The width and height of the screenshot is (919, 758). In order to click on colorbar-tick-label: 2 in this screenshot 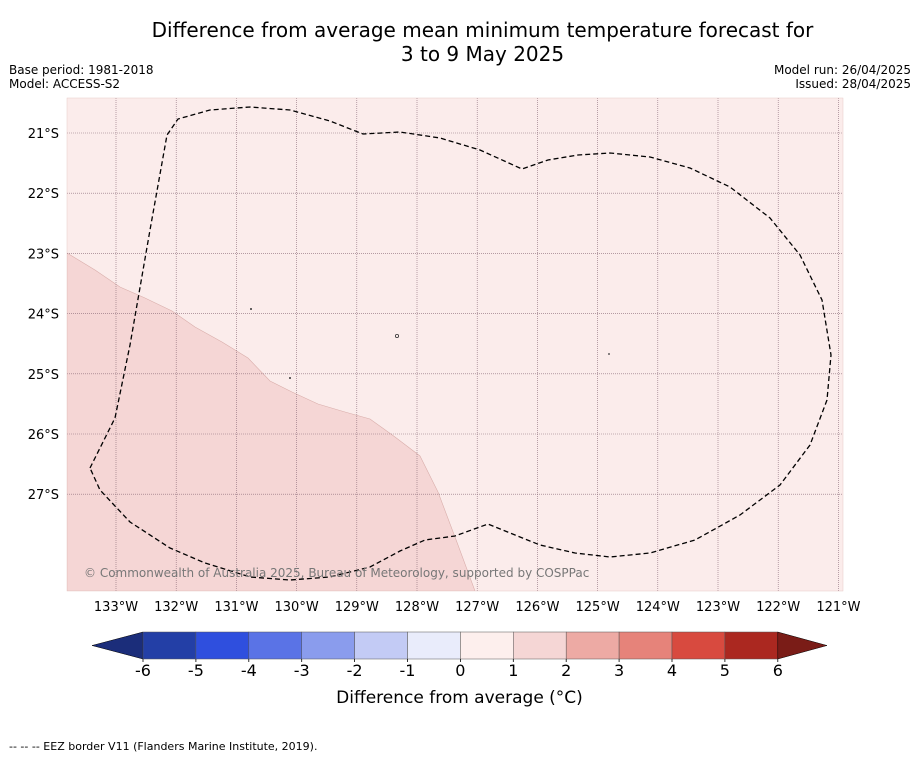, I will do `click(566, 670)`.